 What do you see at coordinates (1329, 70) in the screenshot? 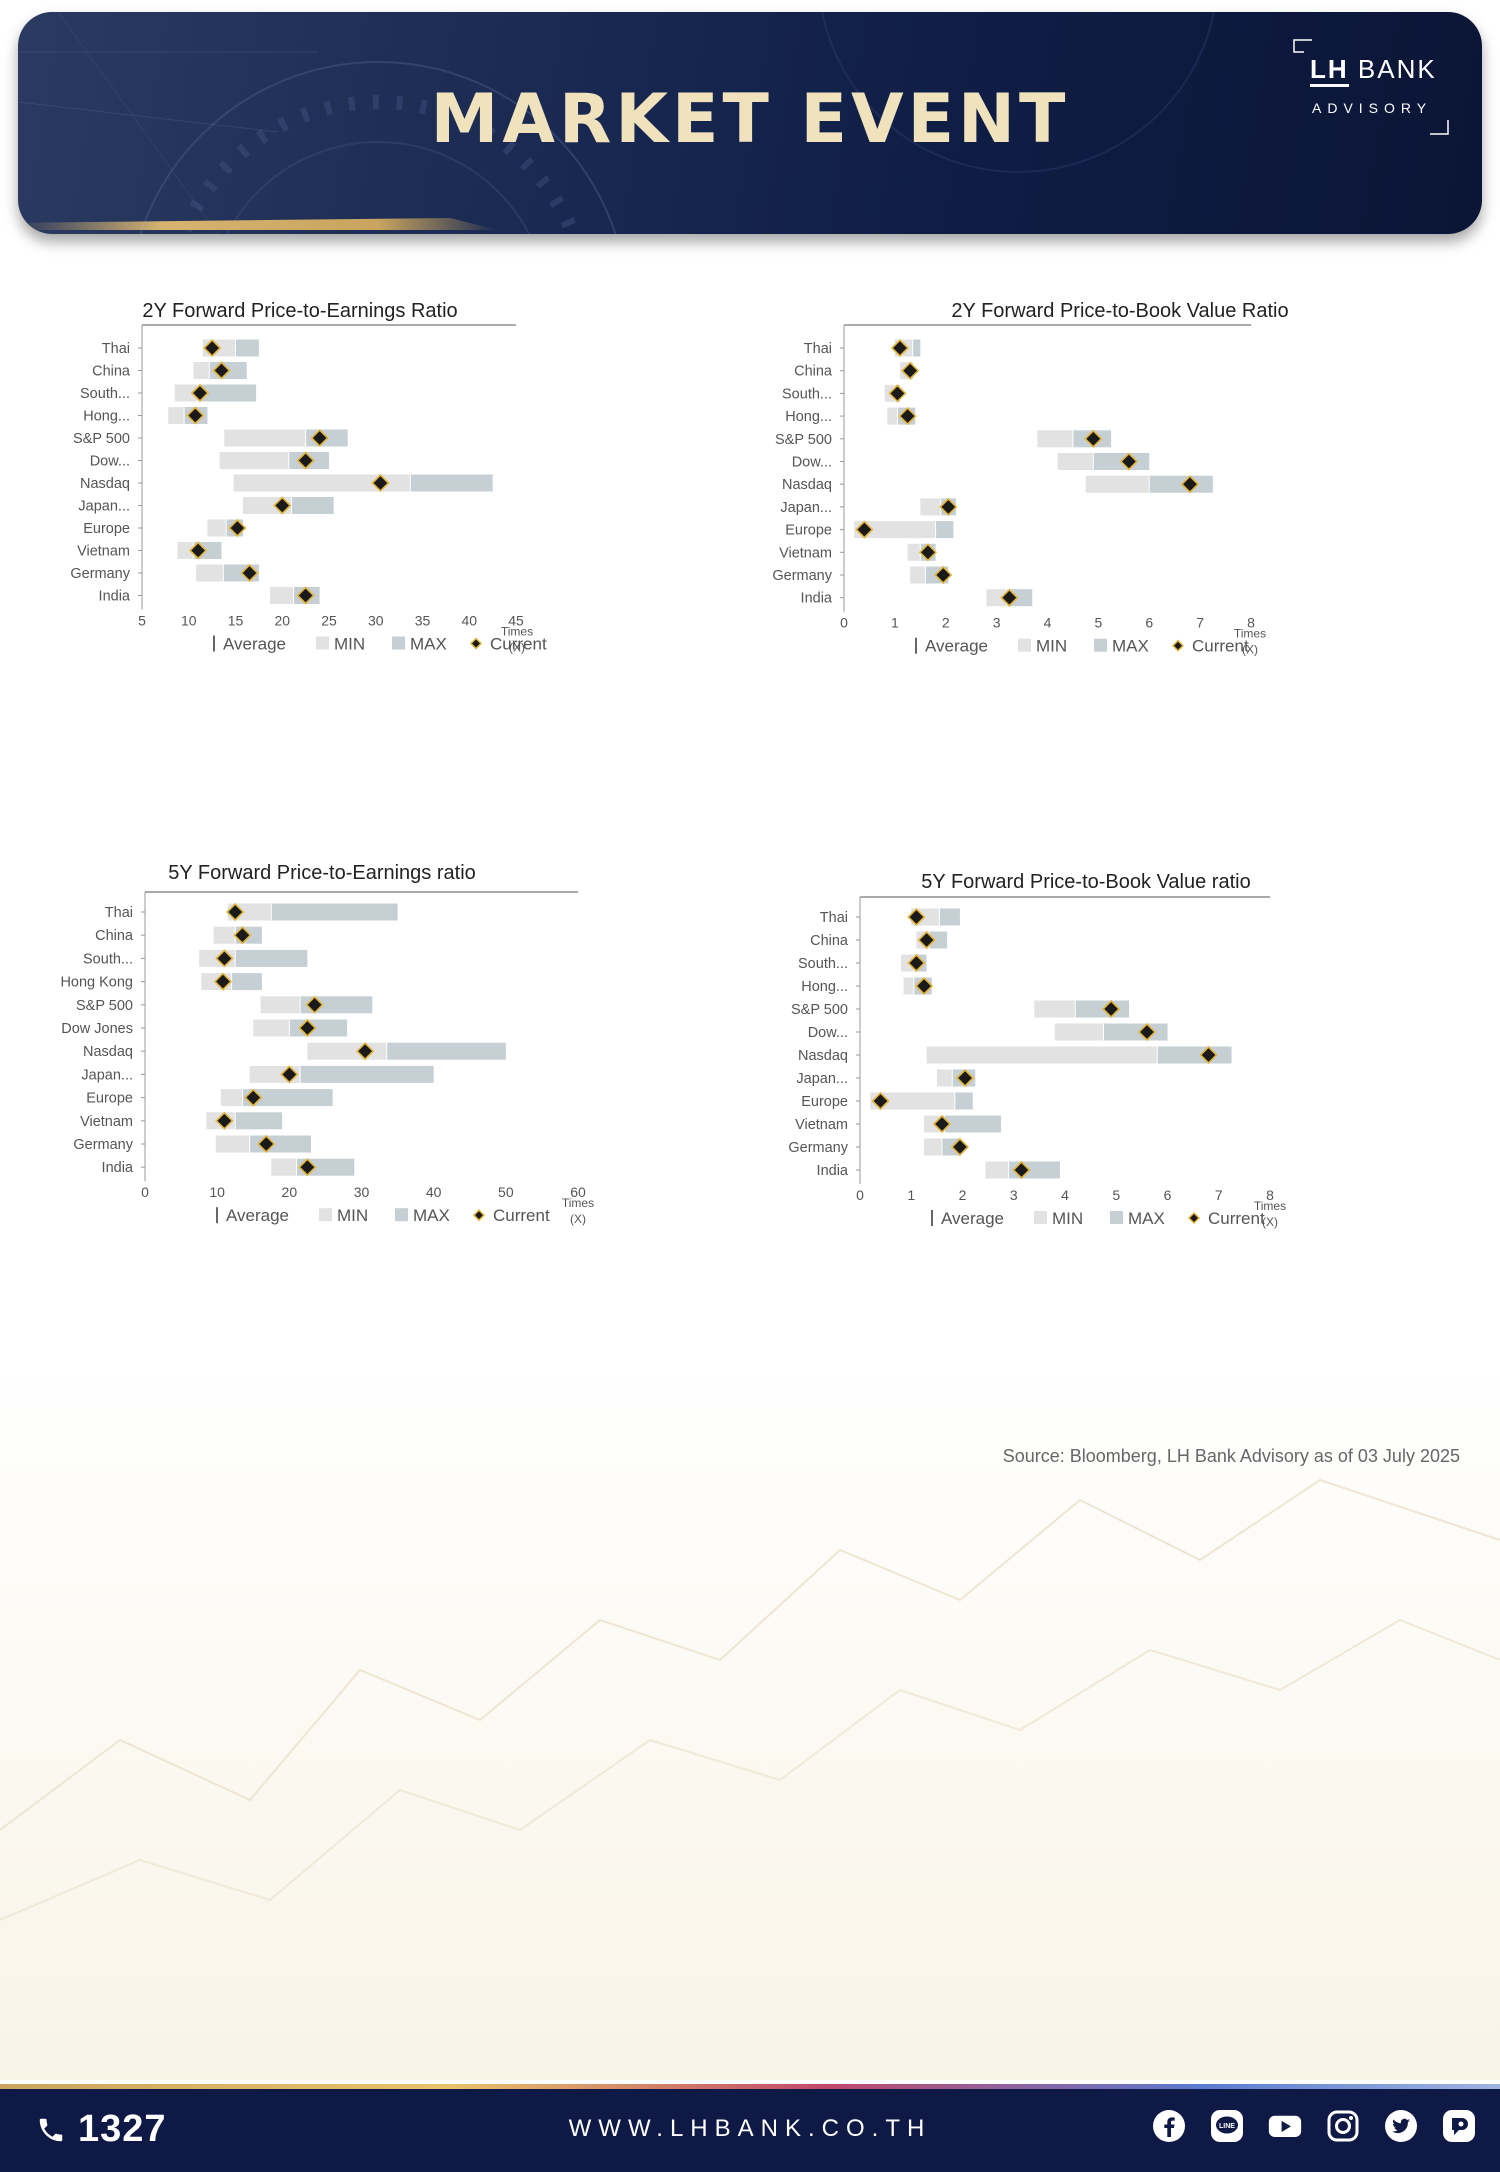
I see `logo-mark: LH` at bounding box center [1329, 70].